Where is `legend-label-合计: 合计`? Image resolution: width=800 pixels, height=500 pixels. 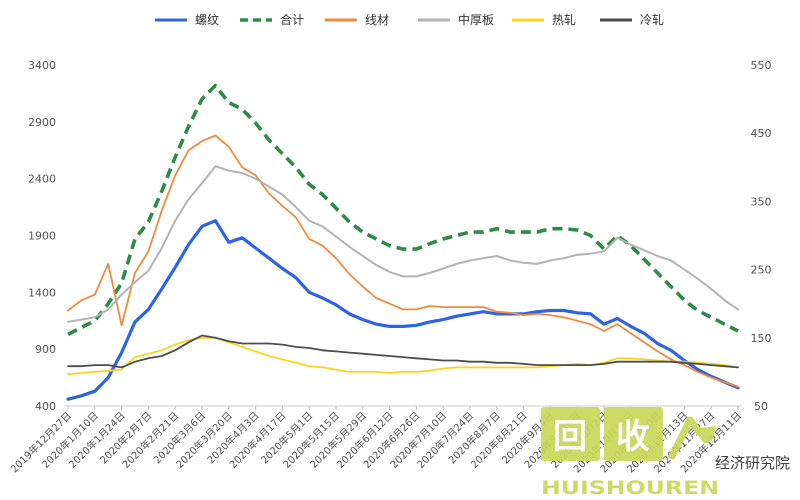
legend-label-合计: 合计 is located at coordinates (292, 19).